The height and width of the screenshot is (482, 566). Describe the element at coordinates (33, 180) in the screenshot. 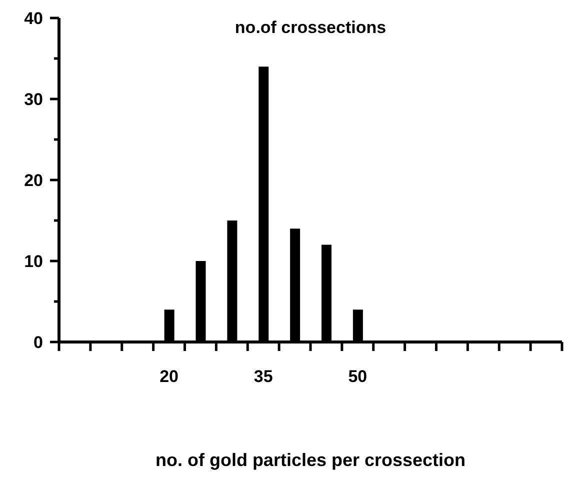

I see `y-tick-label: 20` at that location.